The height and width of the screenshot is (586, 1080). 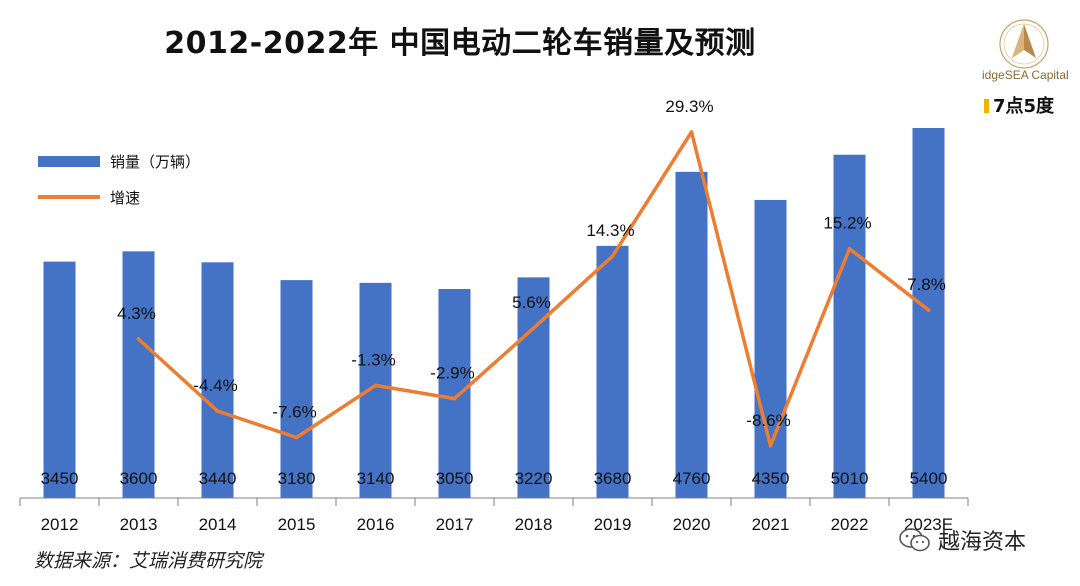 What do you see at coordinates (452, 373) in the screenshot?
I see `growth-value-label: -2.9%` at bounding box center [452, 373].